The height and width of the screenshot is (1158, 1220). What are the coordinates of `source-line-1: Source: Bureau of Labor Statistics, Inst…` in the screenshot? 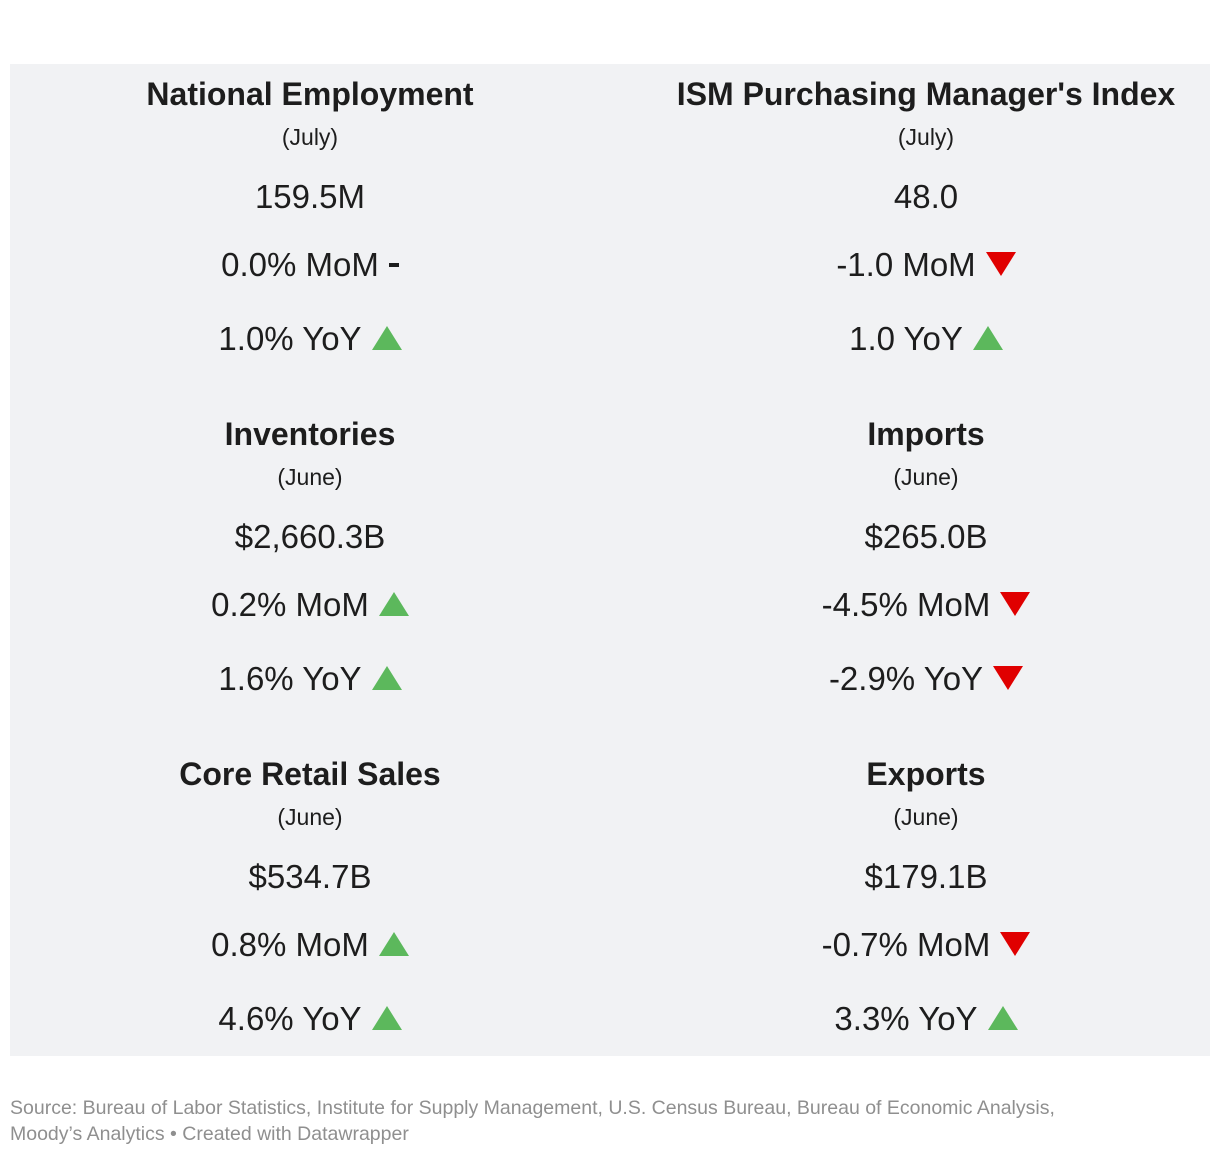 It's located at (532, 1108).